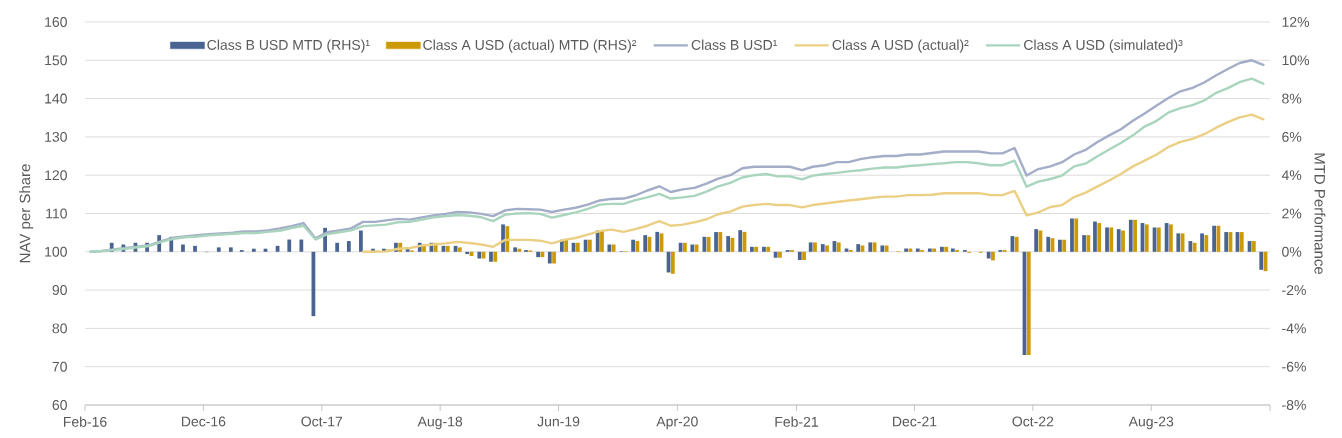  What do you see at coordinates (530, 46) in the screenshot?
I see `legend-label: Class A USD (actual) MTD (RHS)²` at bounding box center [530, 46].